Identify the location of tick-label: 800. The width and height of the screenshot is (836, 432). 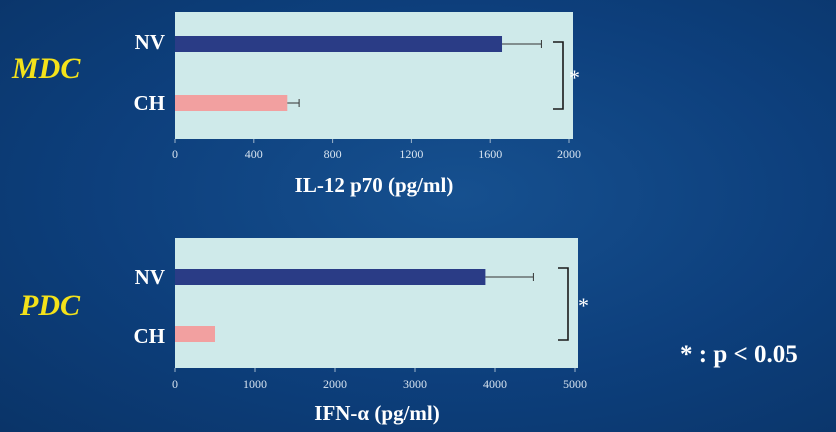
(333, 154).